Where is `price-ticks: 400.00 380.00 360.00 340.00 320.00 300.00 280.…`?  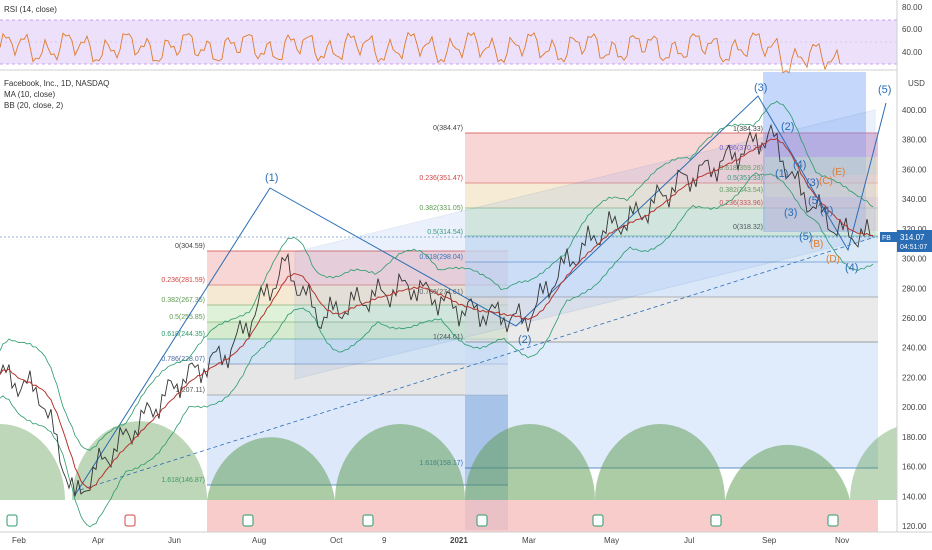
price-ticks: 400.00 380.00 360.00 340.00 320.00 300.00 280.… is located at coordinates (914, 318).